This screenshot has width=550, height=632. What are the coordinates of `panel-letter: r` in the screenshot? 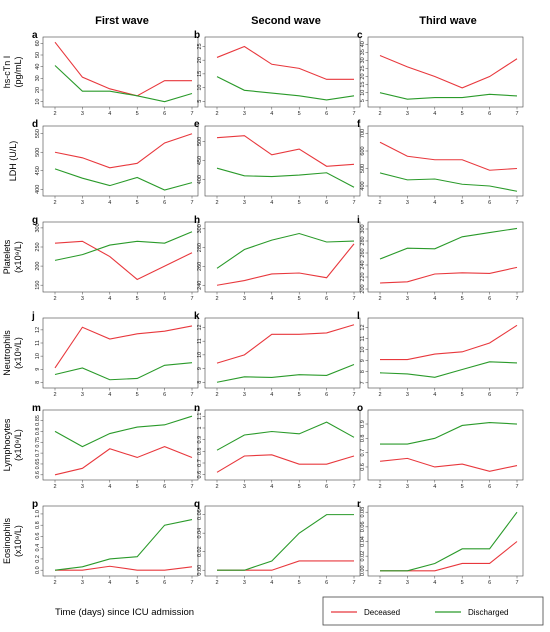 It's located at (359, 504).